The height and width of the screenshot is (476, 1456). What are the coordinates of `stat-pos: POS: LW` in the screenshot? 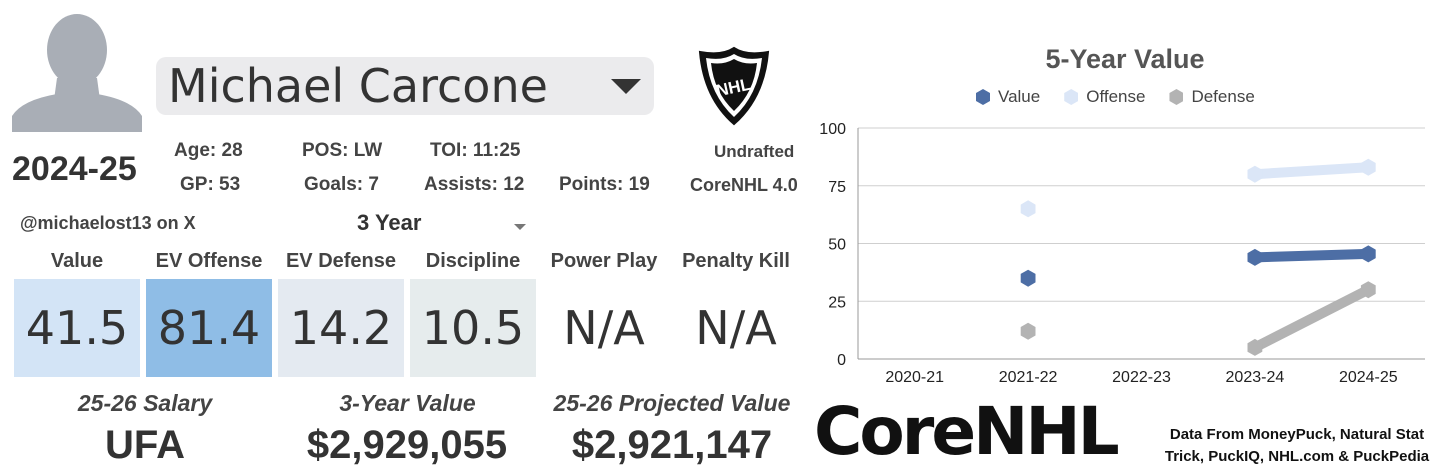 It's located at (342, 150).